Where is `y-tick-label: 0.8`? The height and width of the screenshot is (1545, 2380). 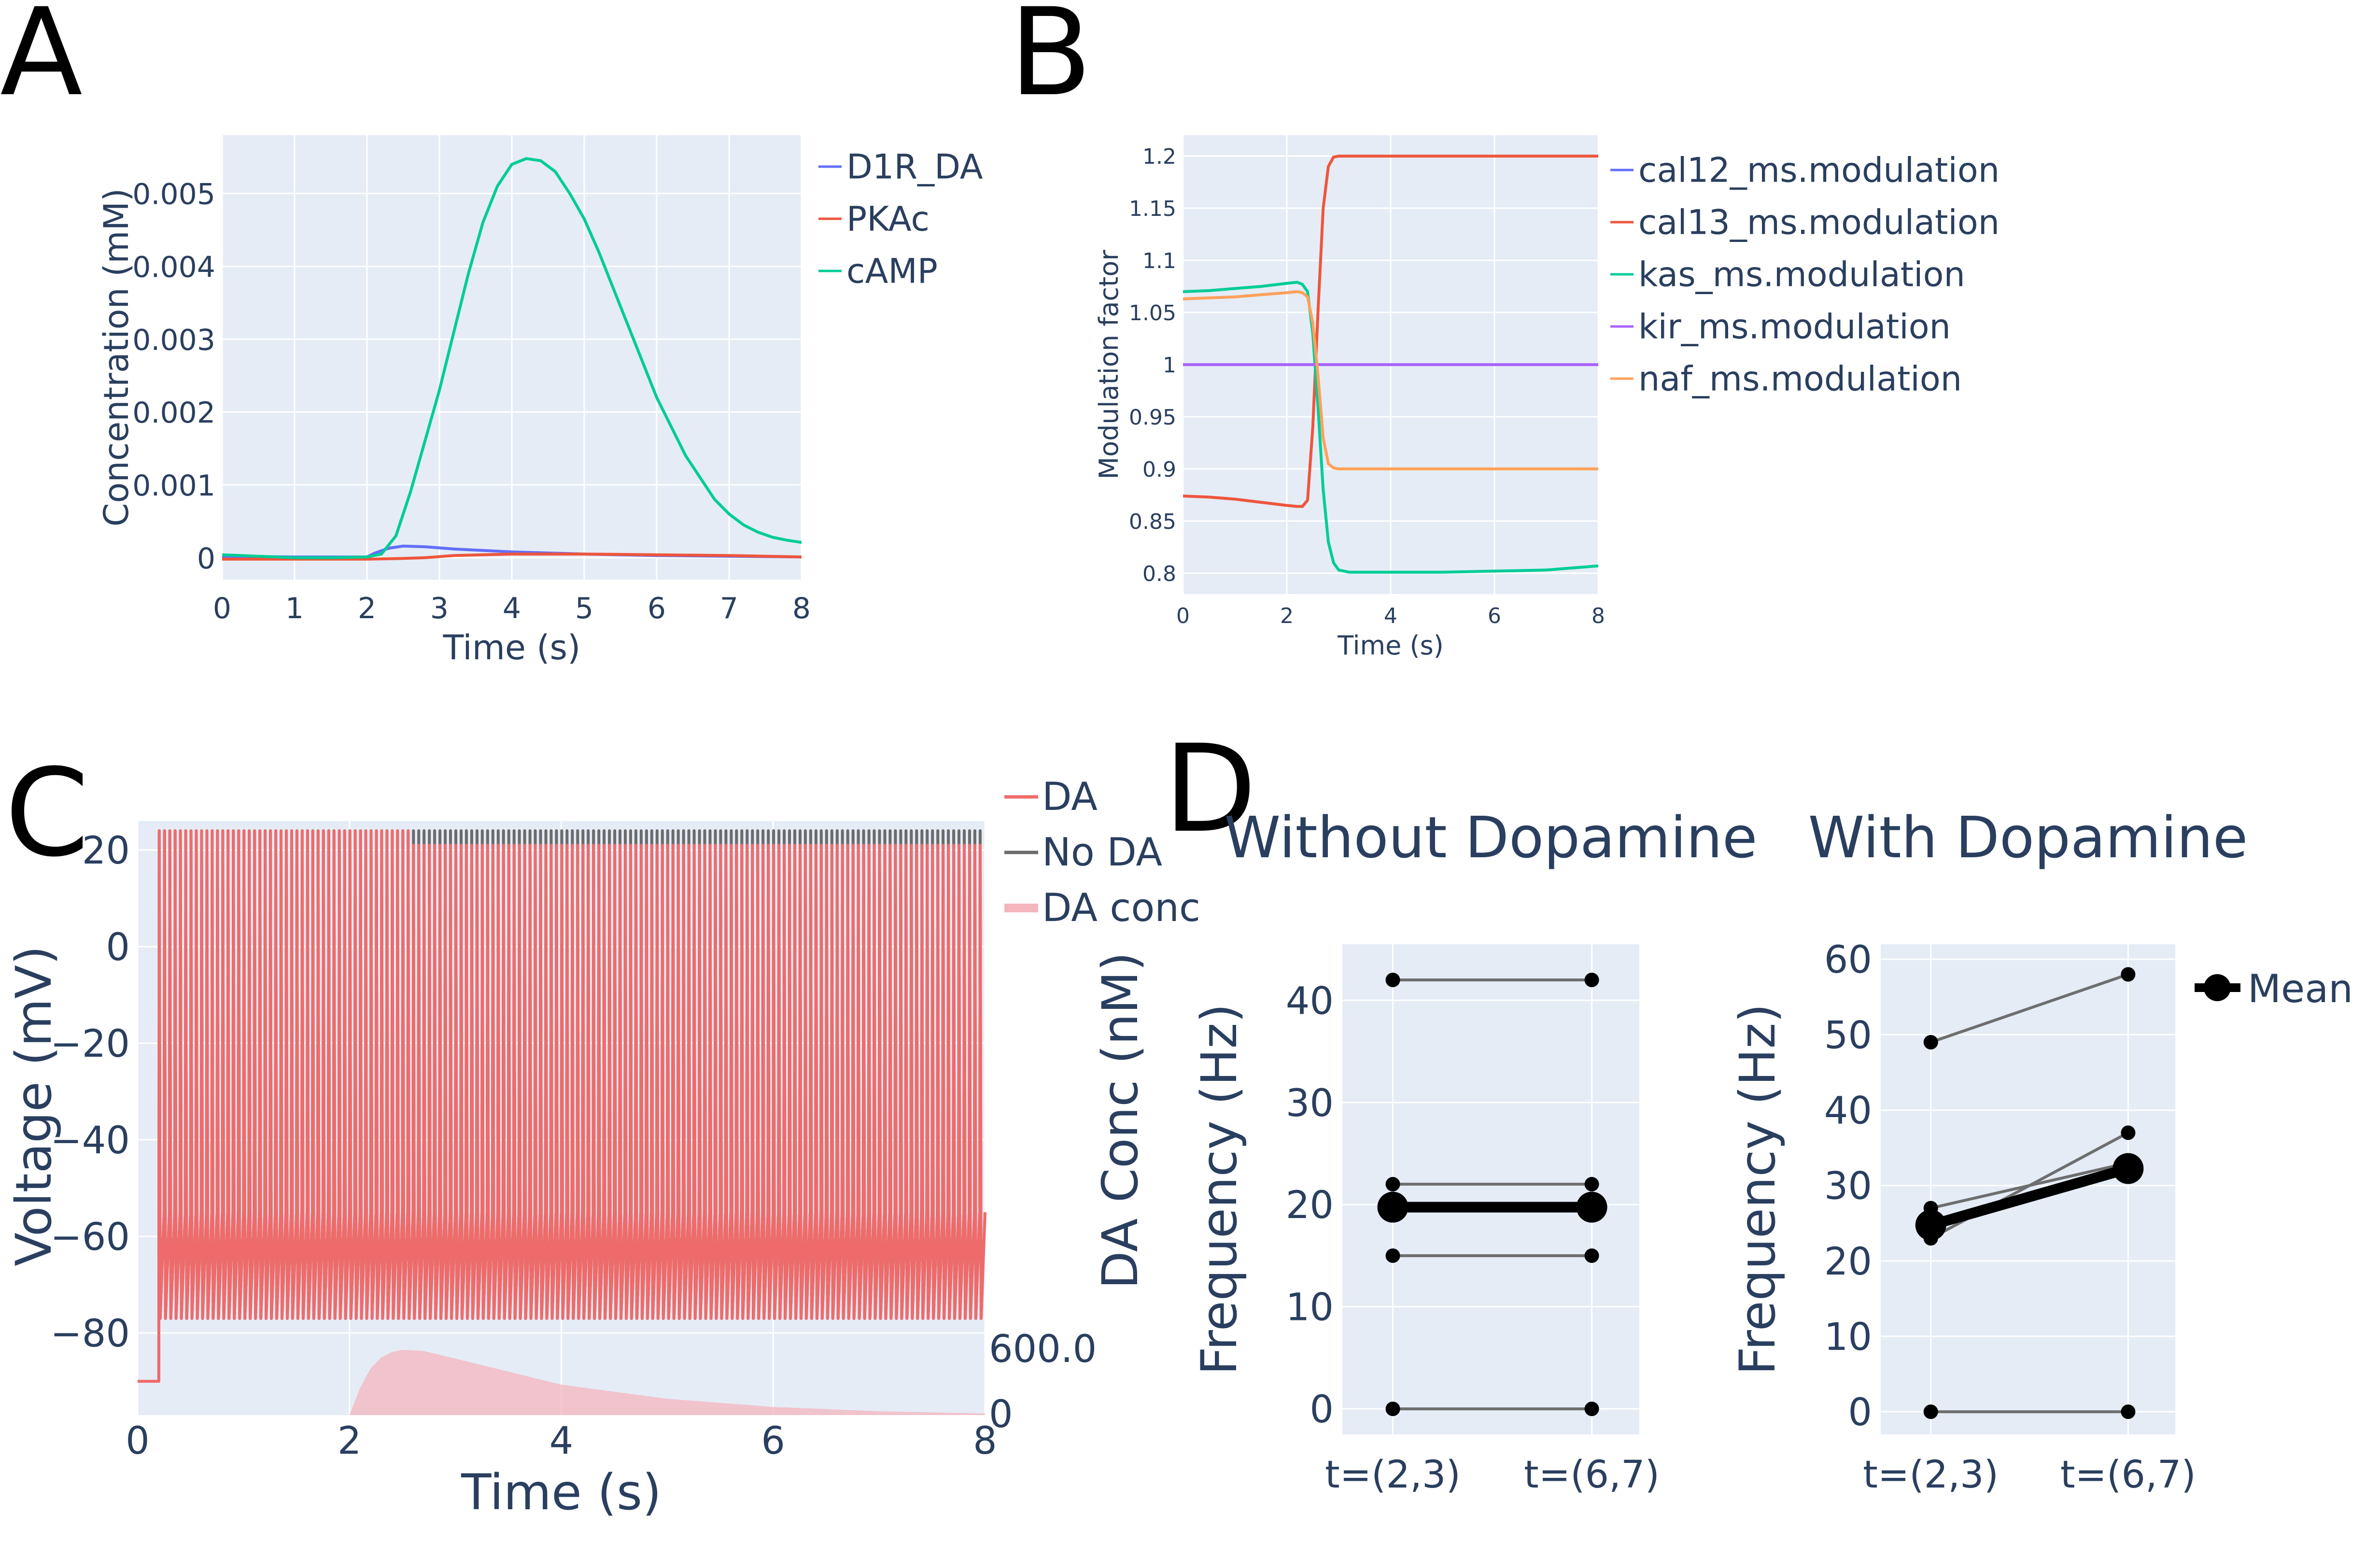
y-tick-label: 0.8 is located at coordinates (1159, 574).